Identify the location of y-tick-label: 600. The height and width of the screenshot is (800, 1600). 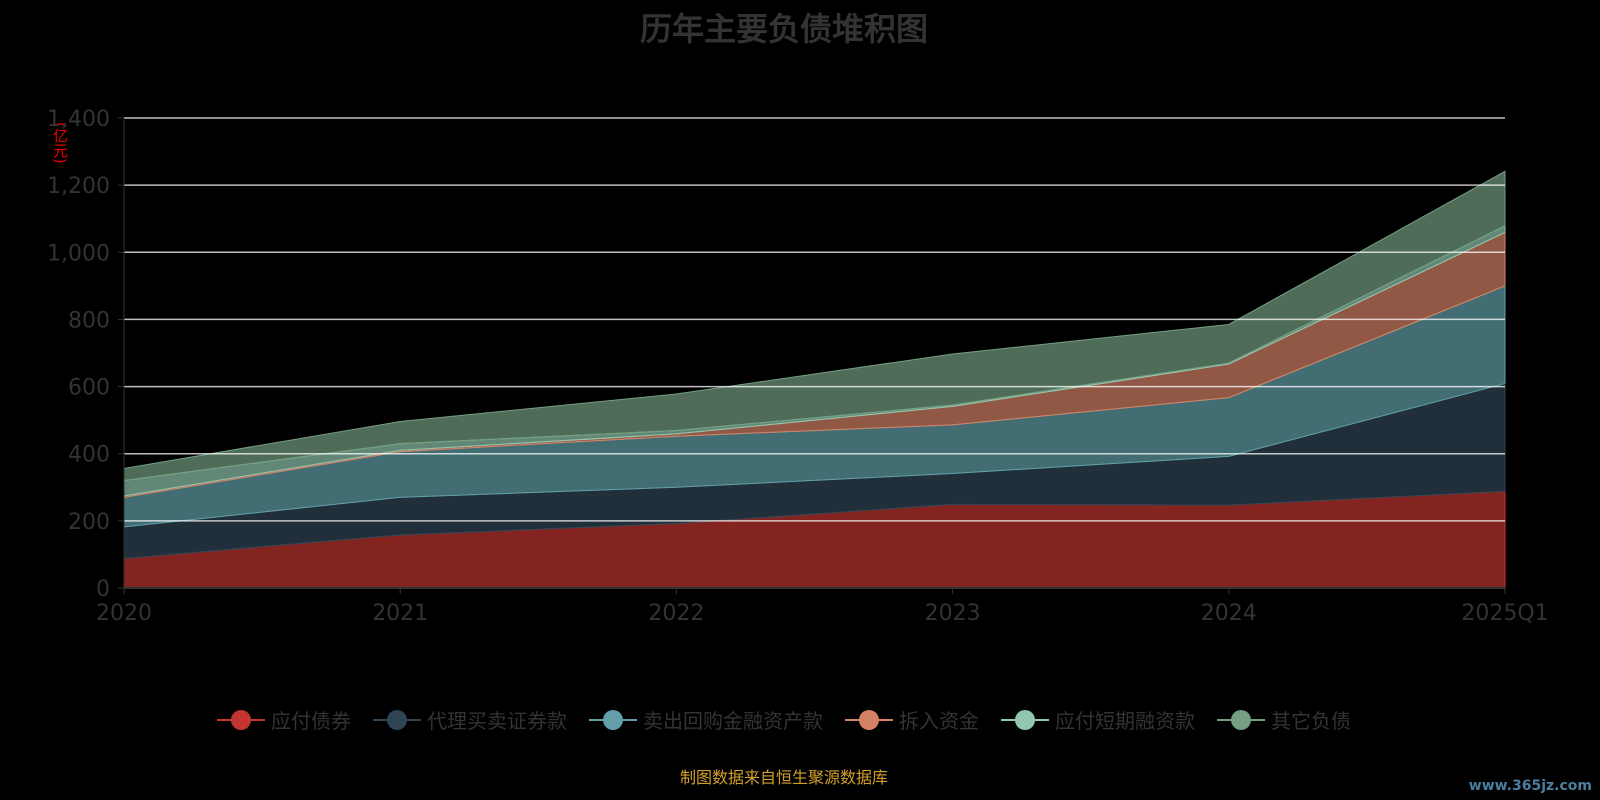
(89, 388).